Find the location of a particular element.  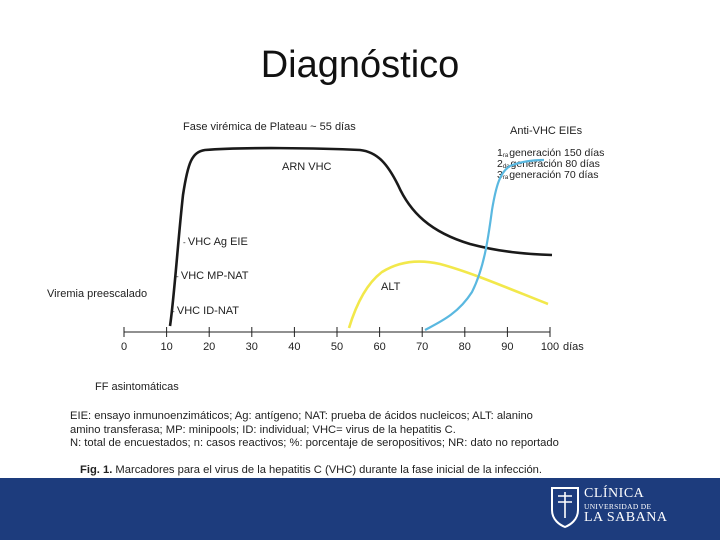

plateau-label: Fase virémica de Plateau ~ 55 días is located at coordinates (269, 127).